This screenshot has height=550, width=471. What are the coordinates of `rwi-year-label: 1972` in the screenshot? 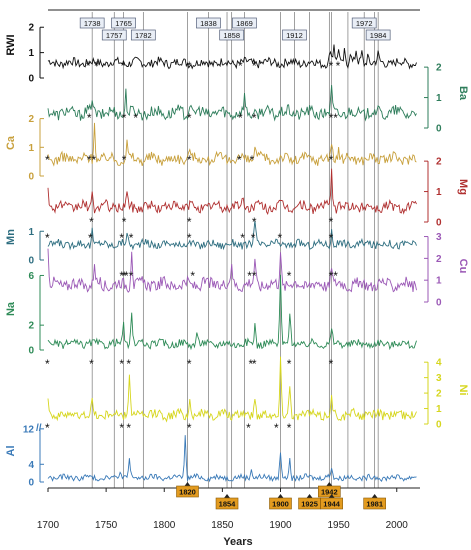 It's located at (364, 23).